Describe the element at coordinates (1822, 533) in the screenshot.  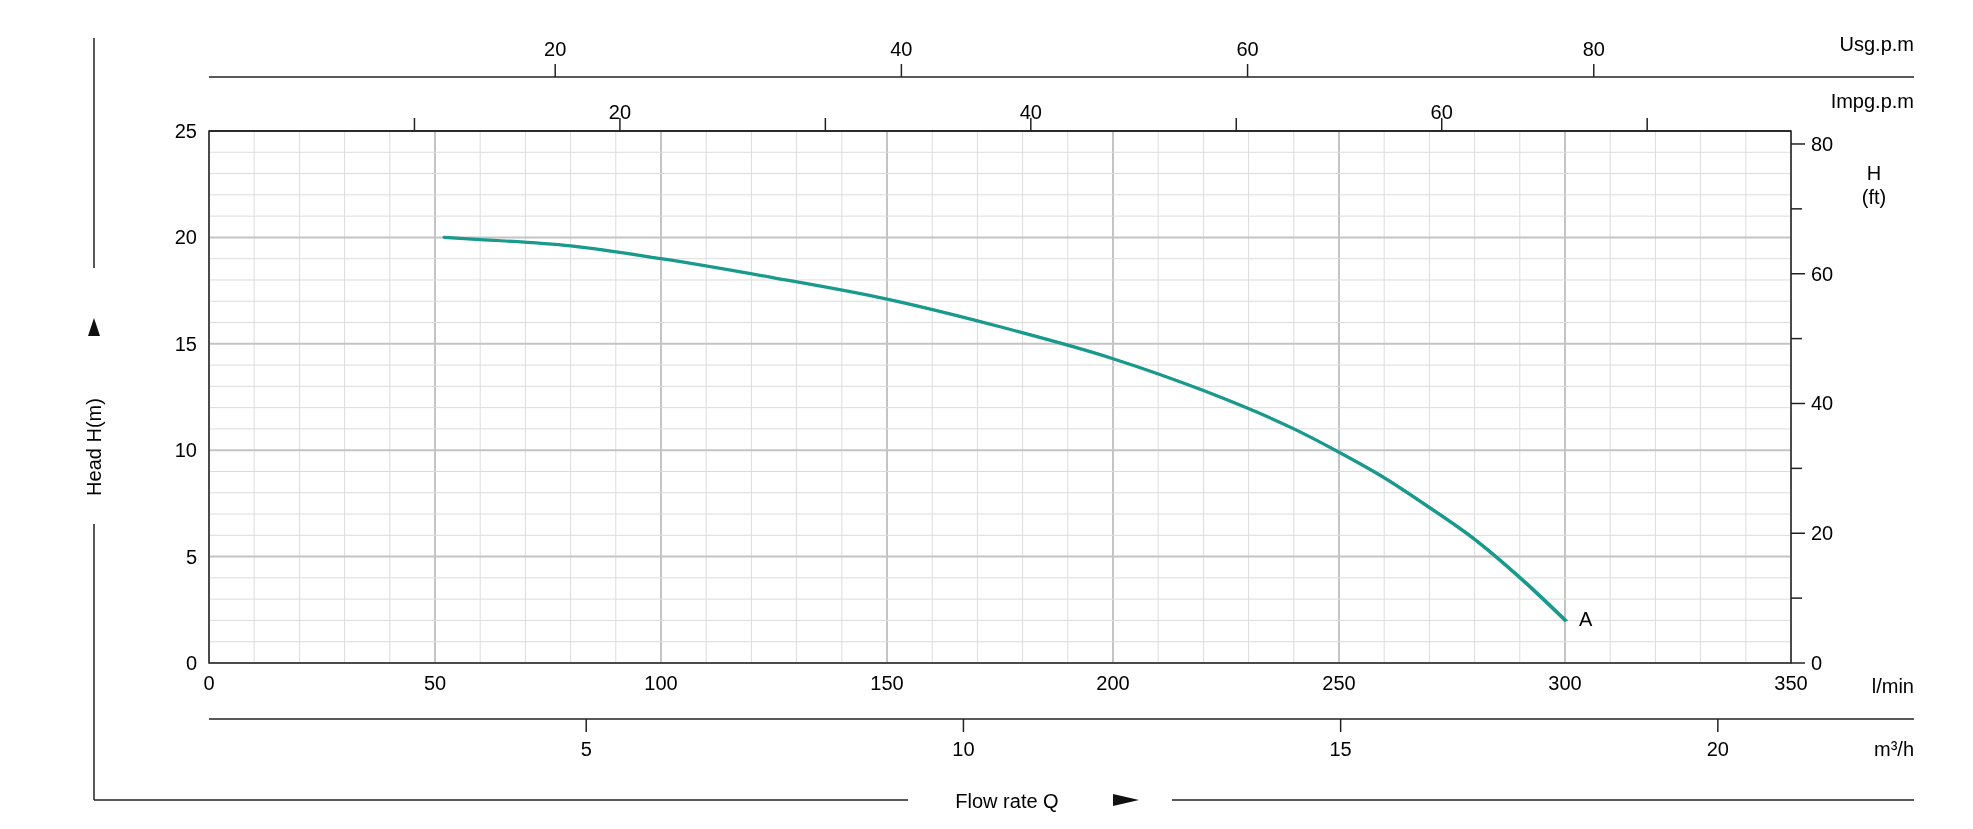
I see `y2-tick-label: 20` at that location.